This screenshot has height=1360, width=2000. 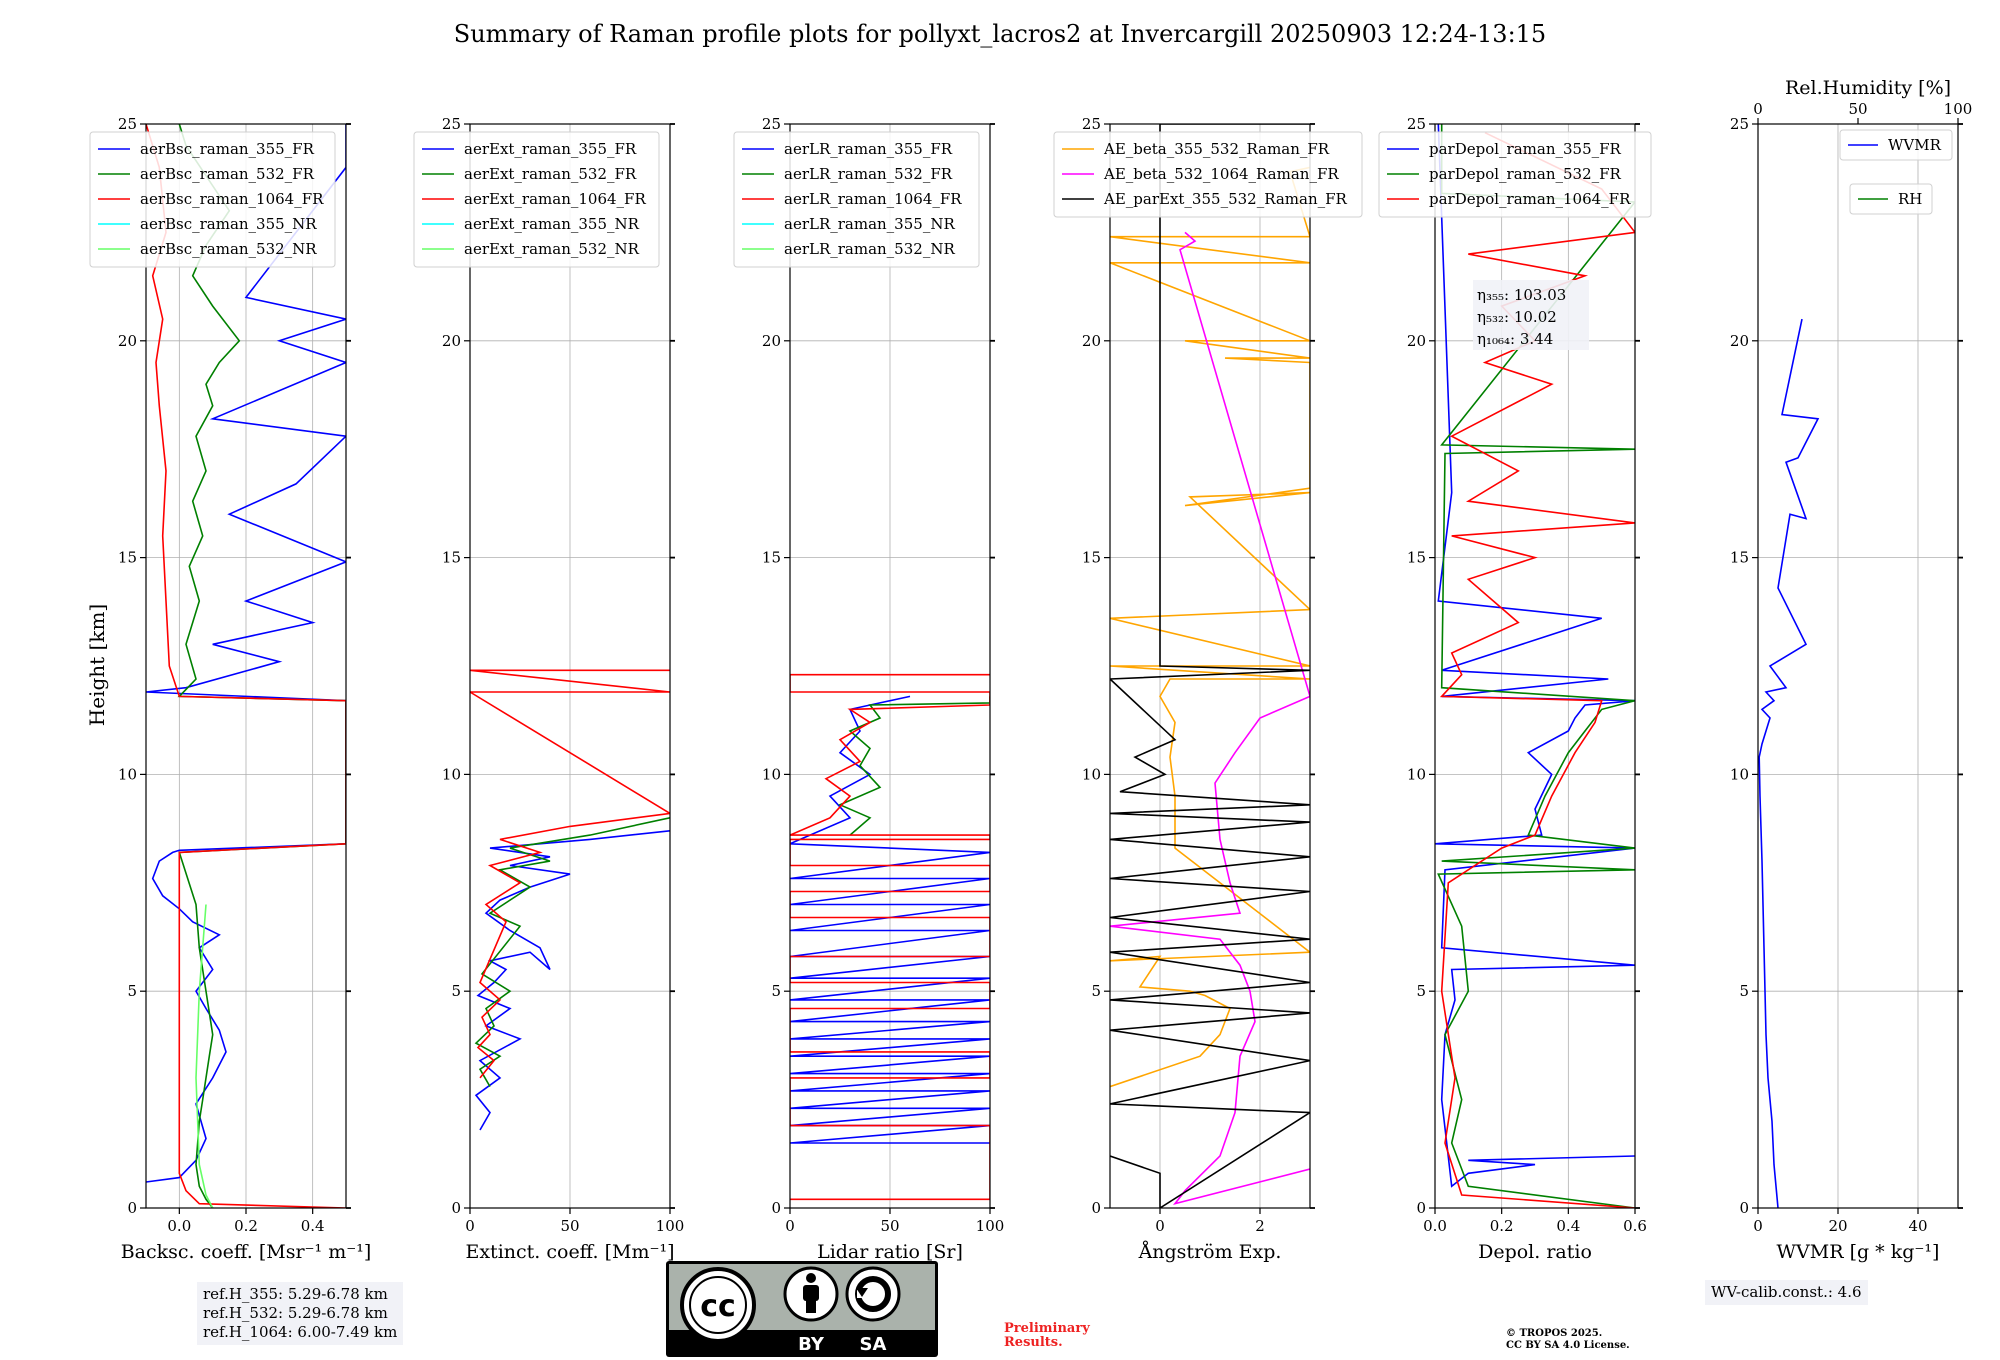 What do you see at coordinates (1216, 149) in the screenshot?
I see `legend-label: AE_beta_355_532_Raman_FR` at bounding box center [1216, 149].